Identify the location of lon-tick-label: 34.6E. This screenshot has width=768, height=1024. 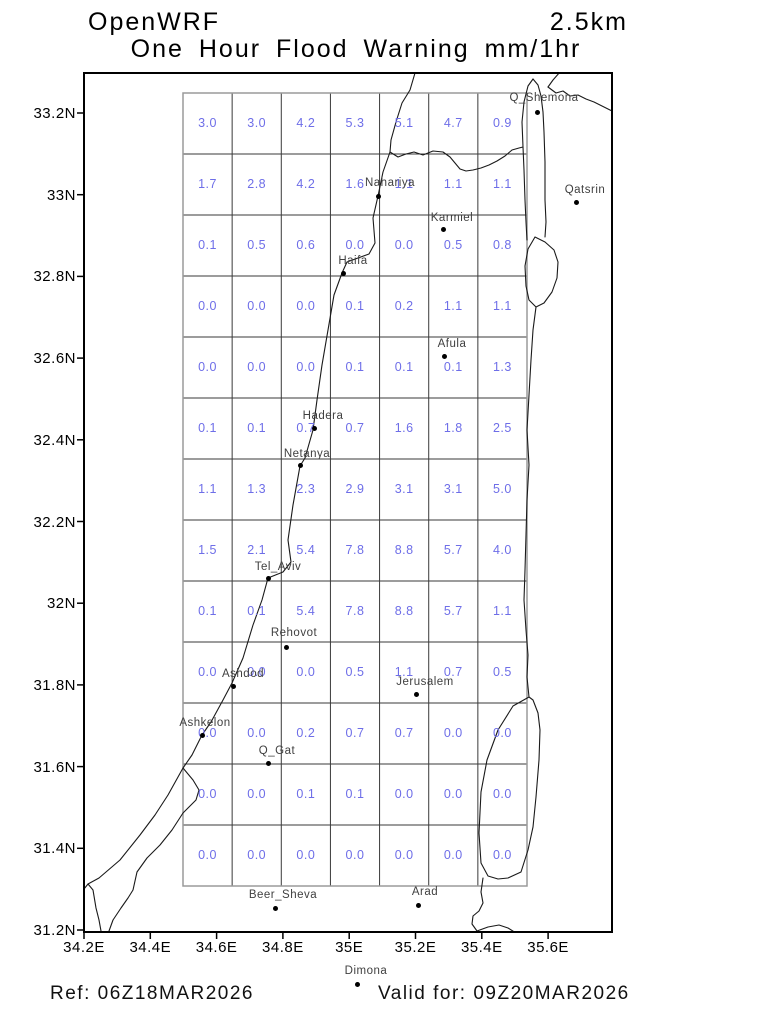
(216, 947).